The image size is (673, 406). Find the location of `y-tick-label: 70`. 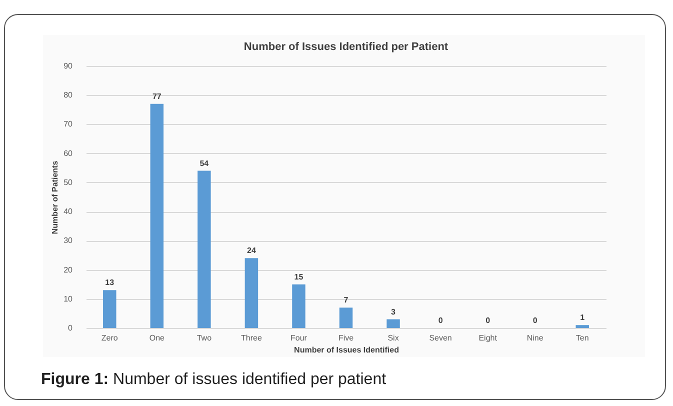

y-tick-label: 70 is located at coordinates (69, 124).